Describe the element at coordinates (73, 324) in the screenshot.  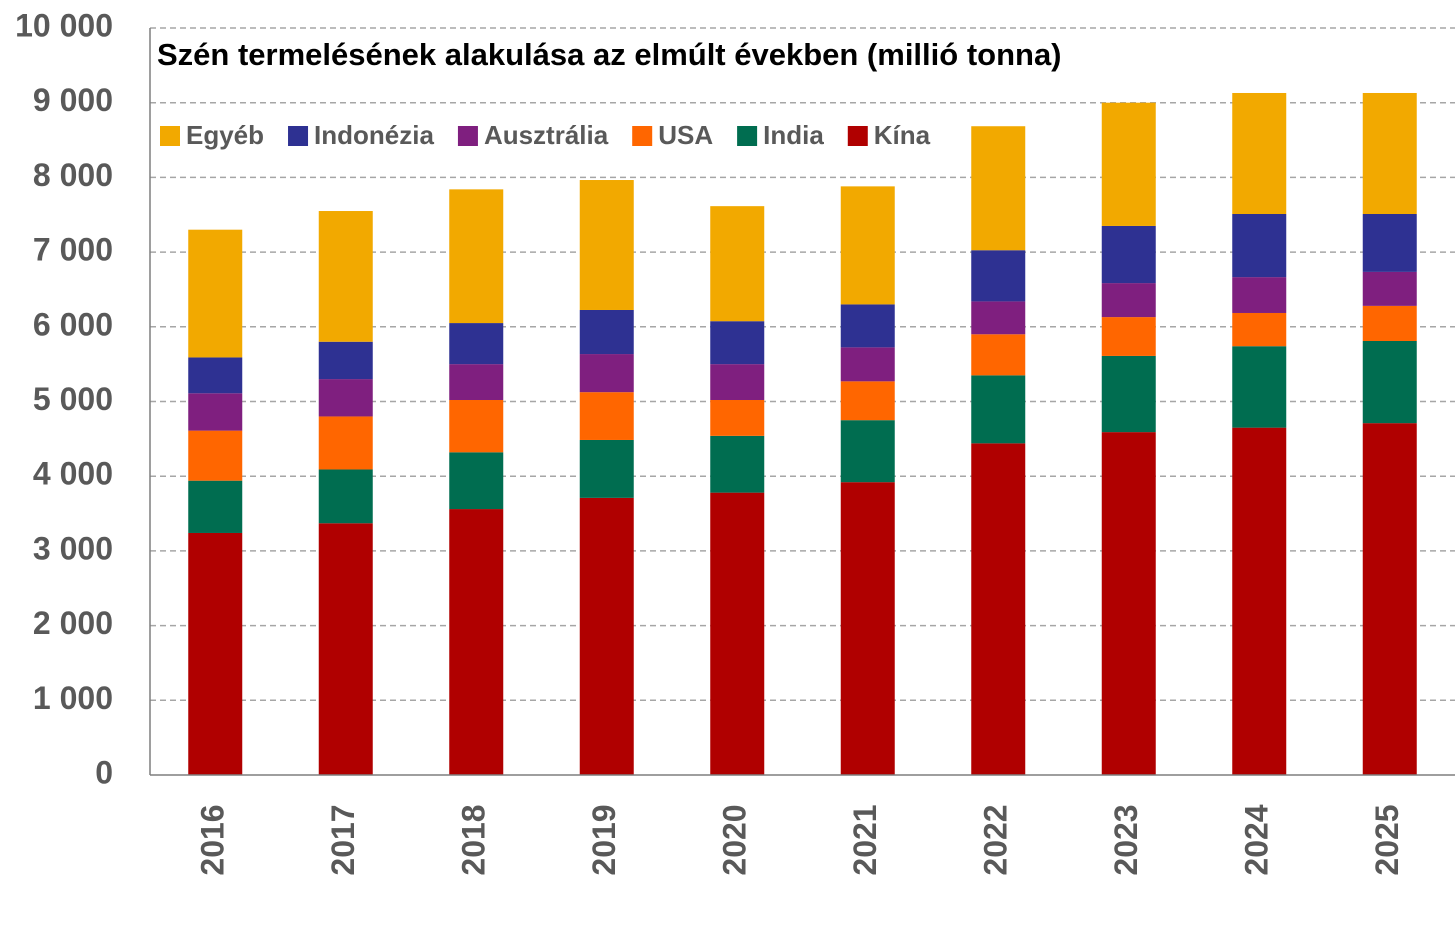
I see `y-tick-label: 6 000` at that location.